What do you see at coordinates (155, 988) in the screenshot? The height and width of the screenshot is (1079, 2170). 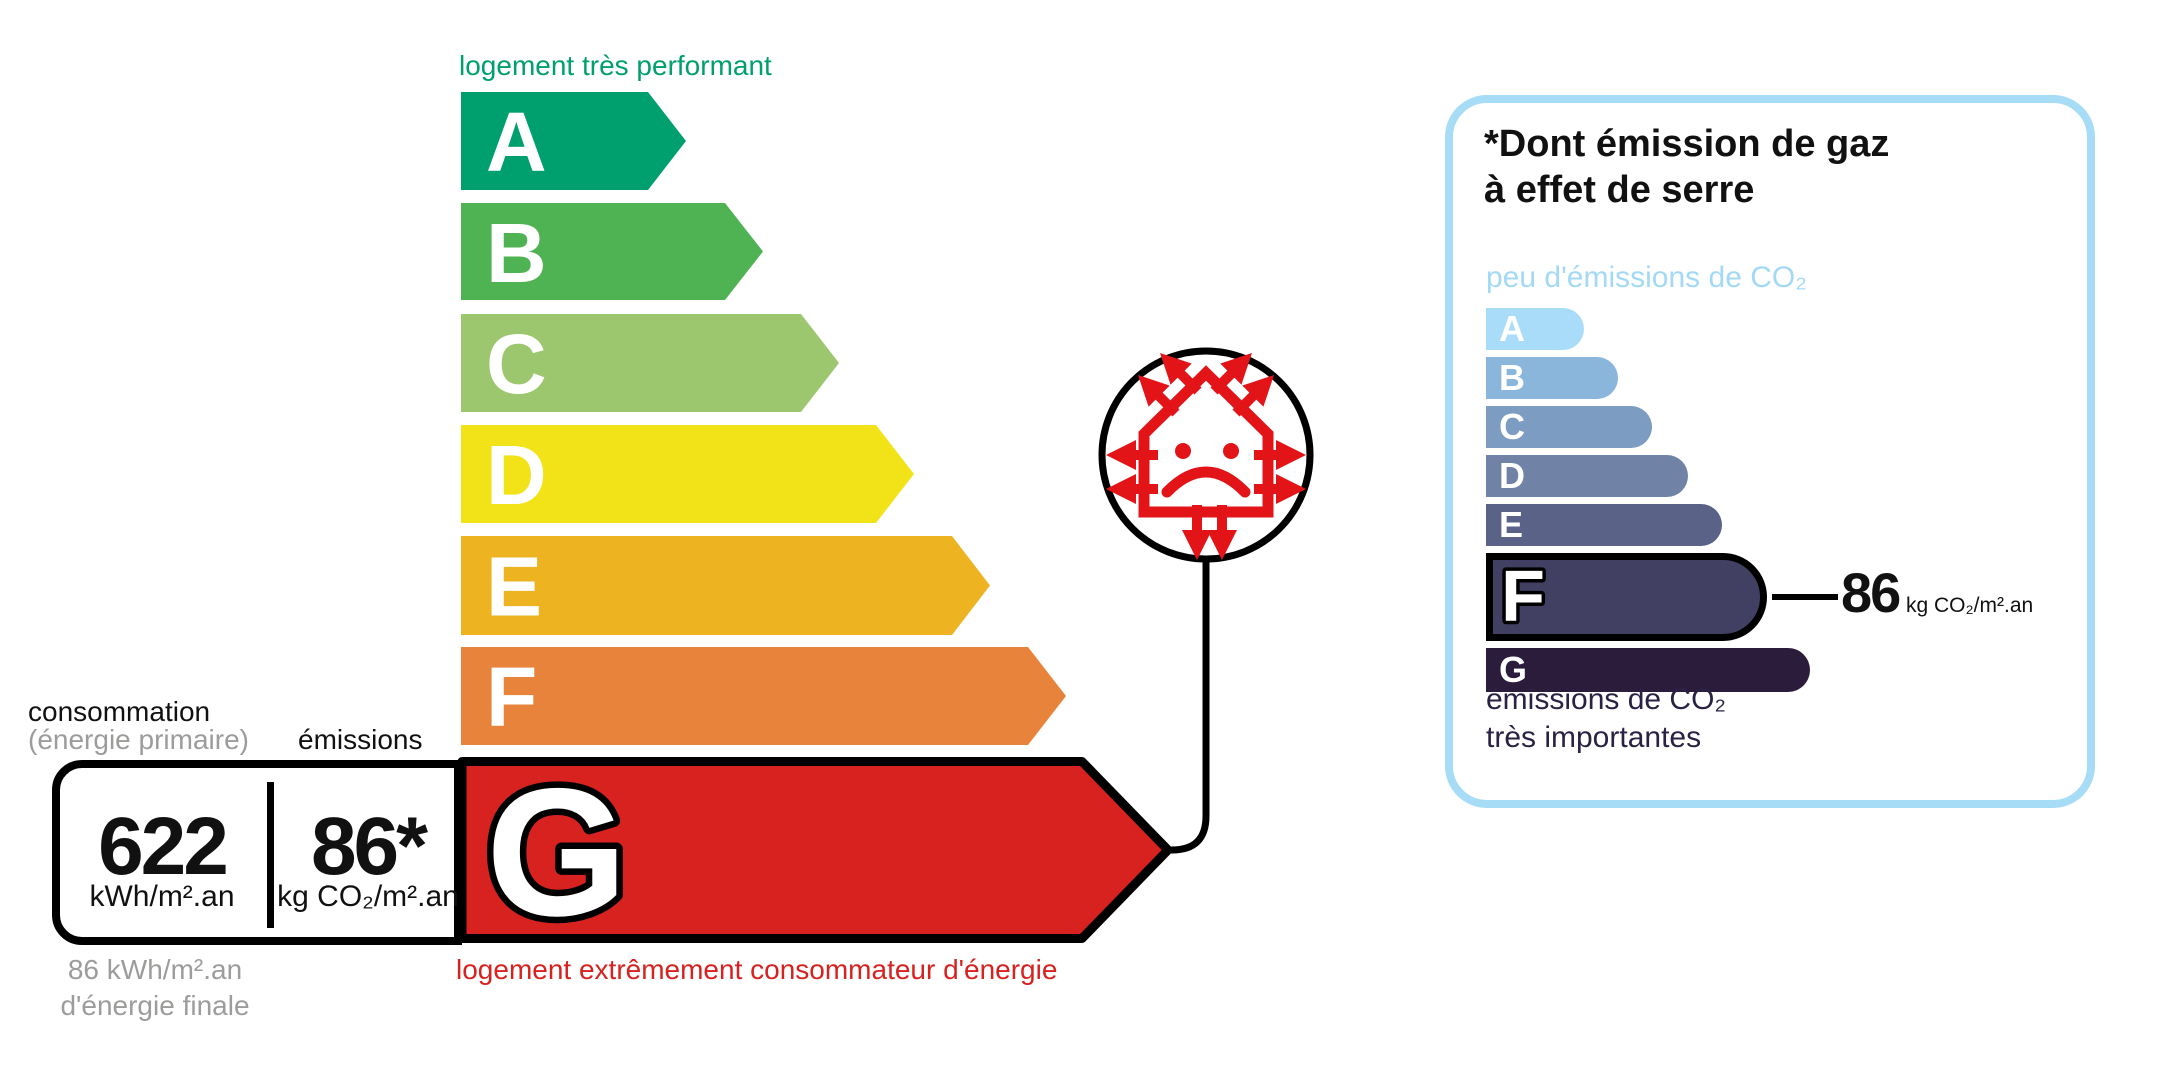 I see `final-energy-note: 86 kWh/m².an d'énergie finale` at bounding box center [155, 988].